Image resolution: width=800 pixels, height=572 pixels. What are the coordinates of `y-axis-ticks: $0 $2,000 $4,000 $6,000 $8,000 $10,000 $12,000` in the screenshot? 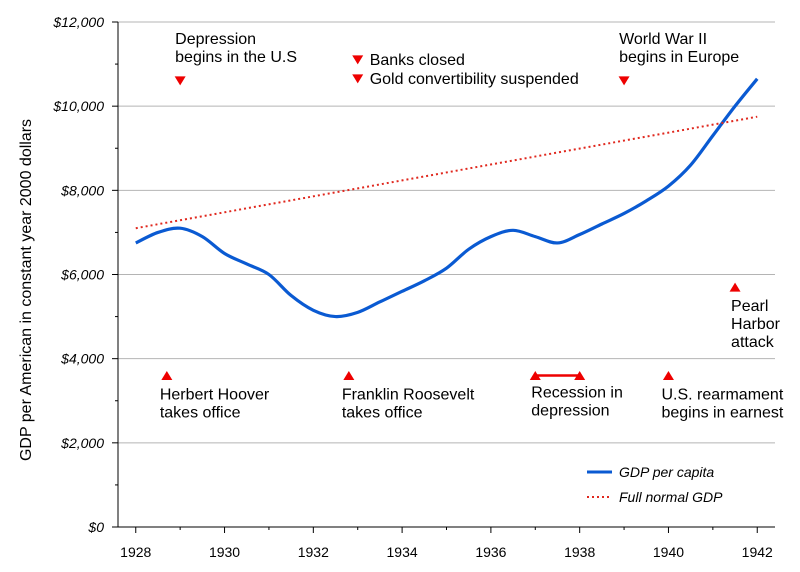 It's located at (85, 274).